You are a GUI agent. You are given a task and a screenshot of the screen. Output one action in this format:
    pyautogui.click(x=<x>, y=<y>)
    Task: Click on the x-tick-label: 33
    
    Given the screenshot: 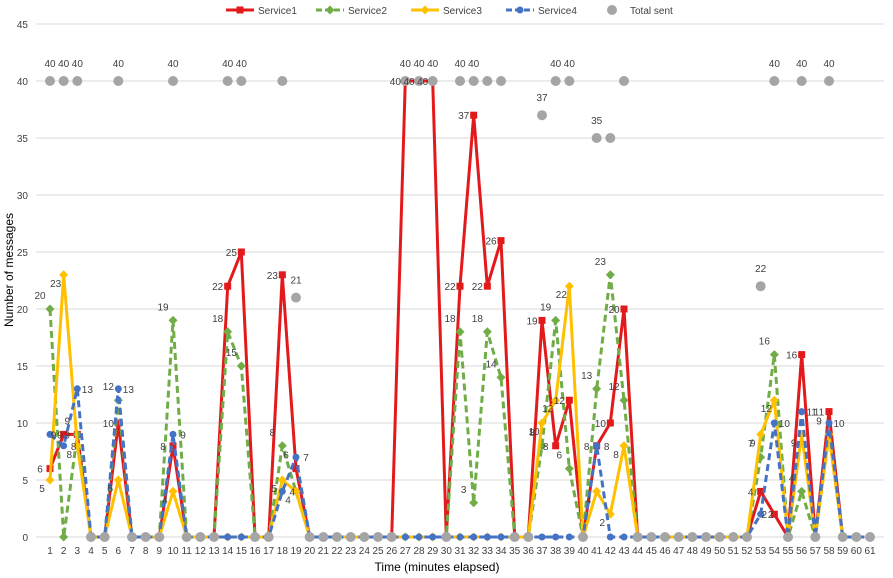 What is the action you would take?
    pyautogui.click(x=488, y=551)
    